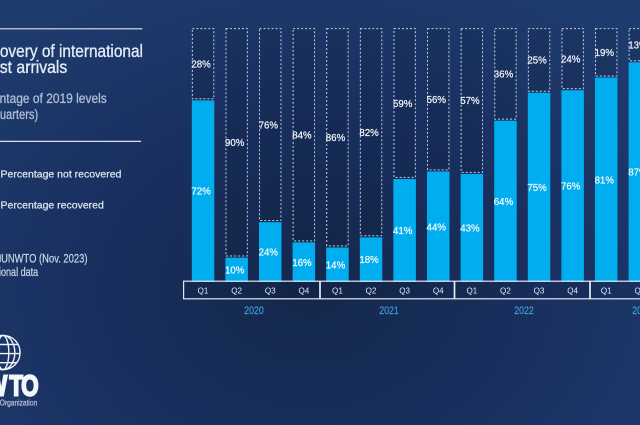 This screenshot has height=425, width=640. What do you see at coordinates (44, 258) in the screenshot?
I see `svg-text: UNWTO (Nov. 2023)` at bounding box center [44, 258].